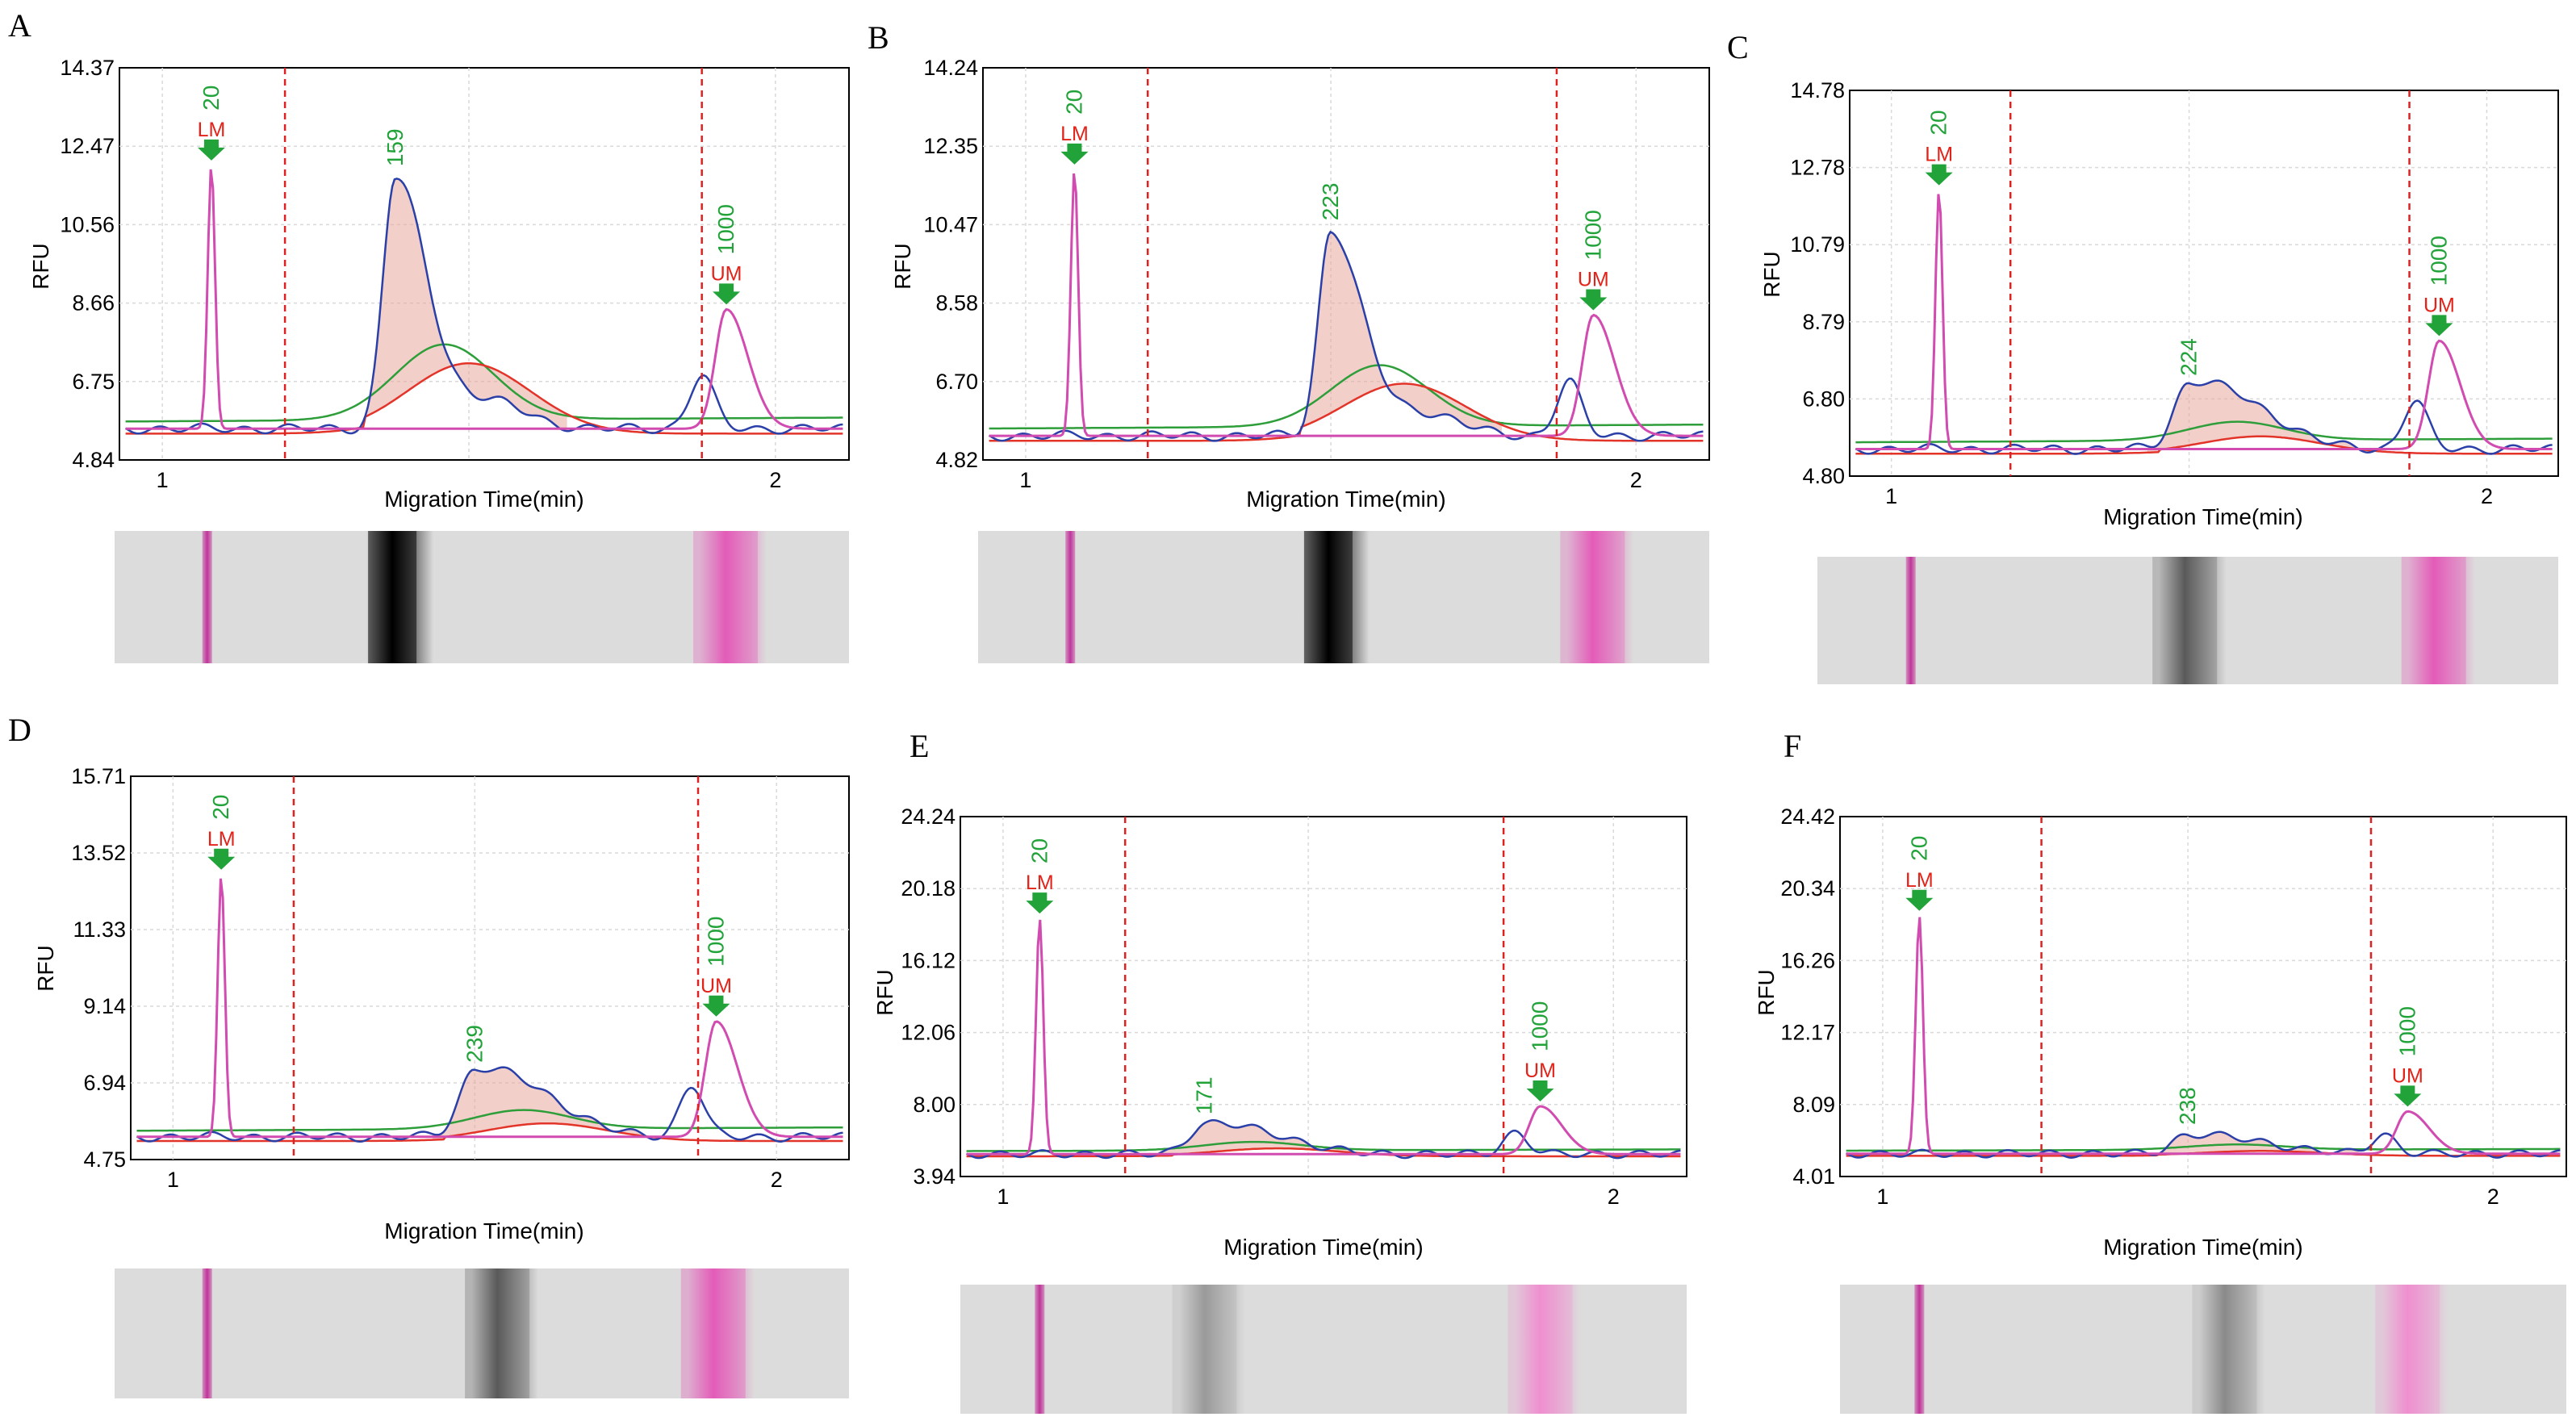 The width and height of the screenshot is (2576, 1421). What do you see at coordinates (2187, 1106) in the screenshot?
I see `peak-size-label: 238` at bounding box center [2187, 1106].